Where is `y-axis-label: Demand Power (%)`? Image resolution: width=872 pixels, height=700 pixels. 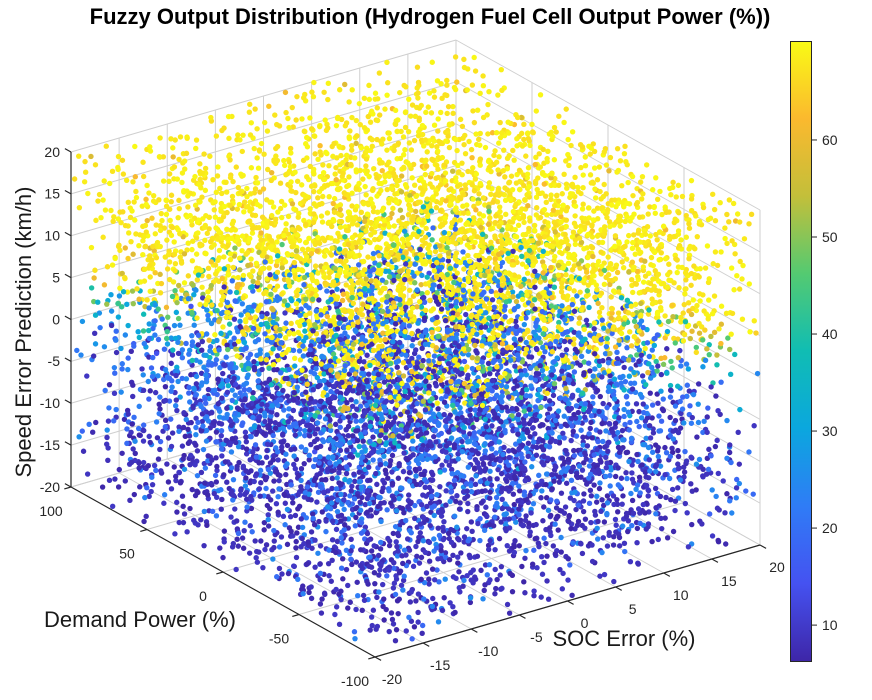
y-axis-label: Demand Power (%) is located at coordinates (140, 619).